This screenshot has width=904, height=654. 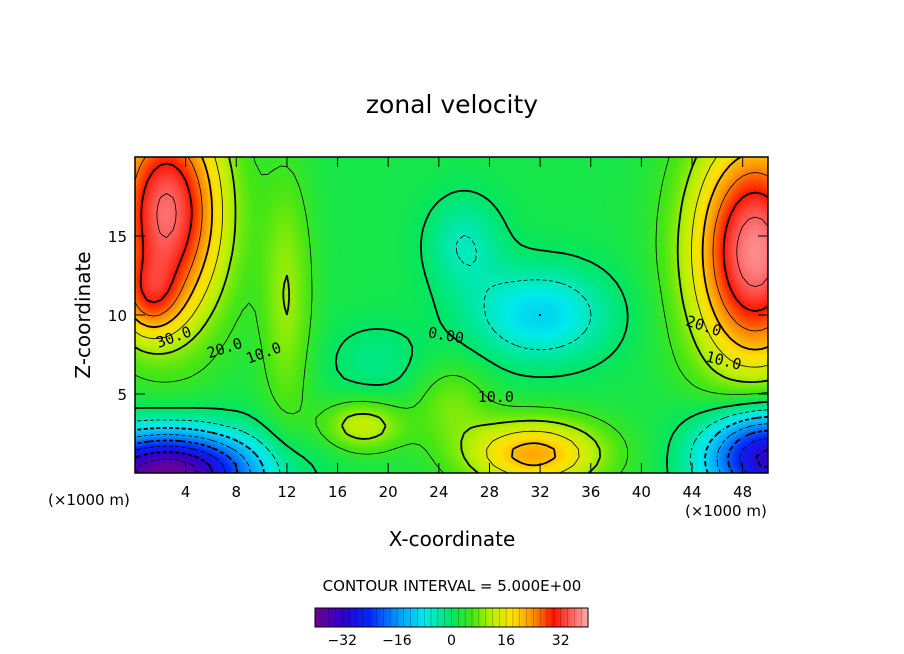 I want to click on x-tick-label: 24, so click(x=438, y=492).